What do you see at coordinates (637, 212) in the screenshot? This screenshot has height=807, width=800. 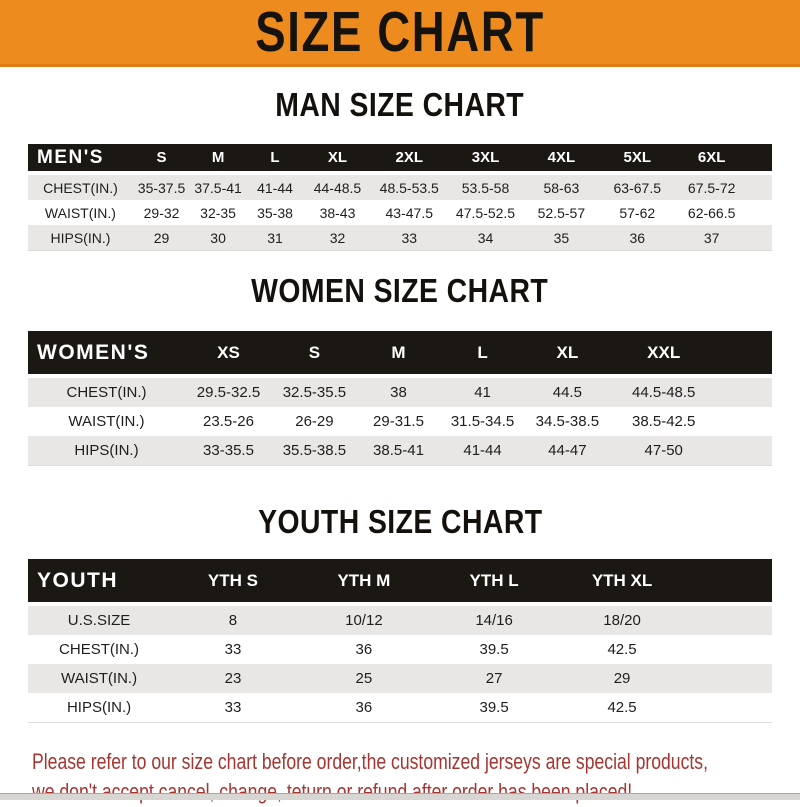 I see `cell: 57-62` at bounding box center [637, 212].